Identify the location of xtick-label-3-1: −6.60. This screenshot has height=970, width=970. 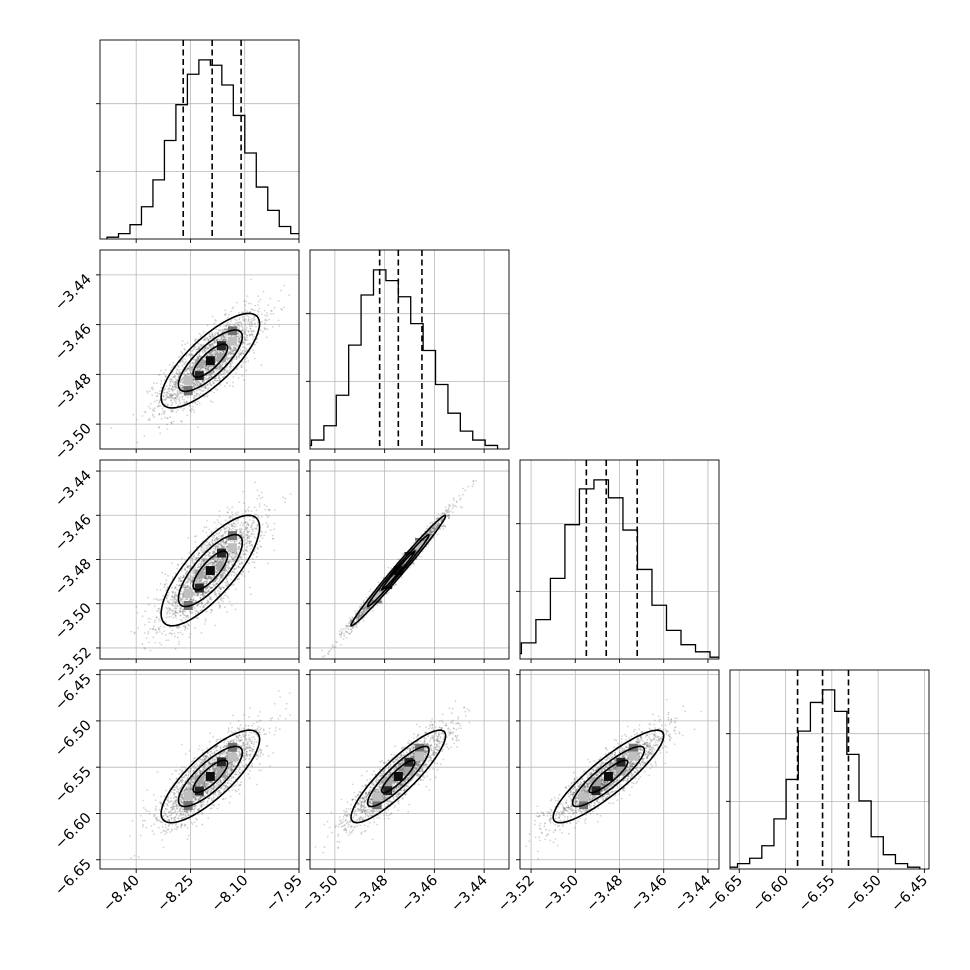
(771, 894).